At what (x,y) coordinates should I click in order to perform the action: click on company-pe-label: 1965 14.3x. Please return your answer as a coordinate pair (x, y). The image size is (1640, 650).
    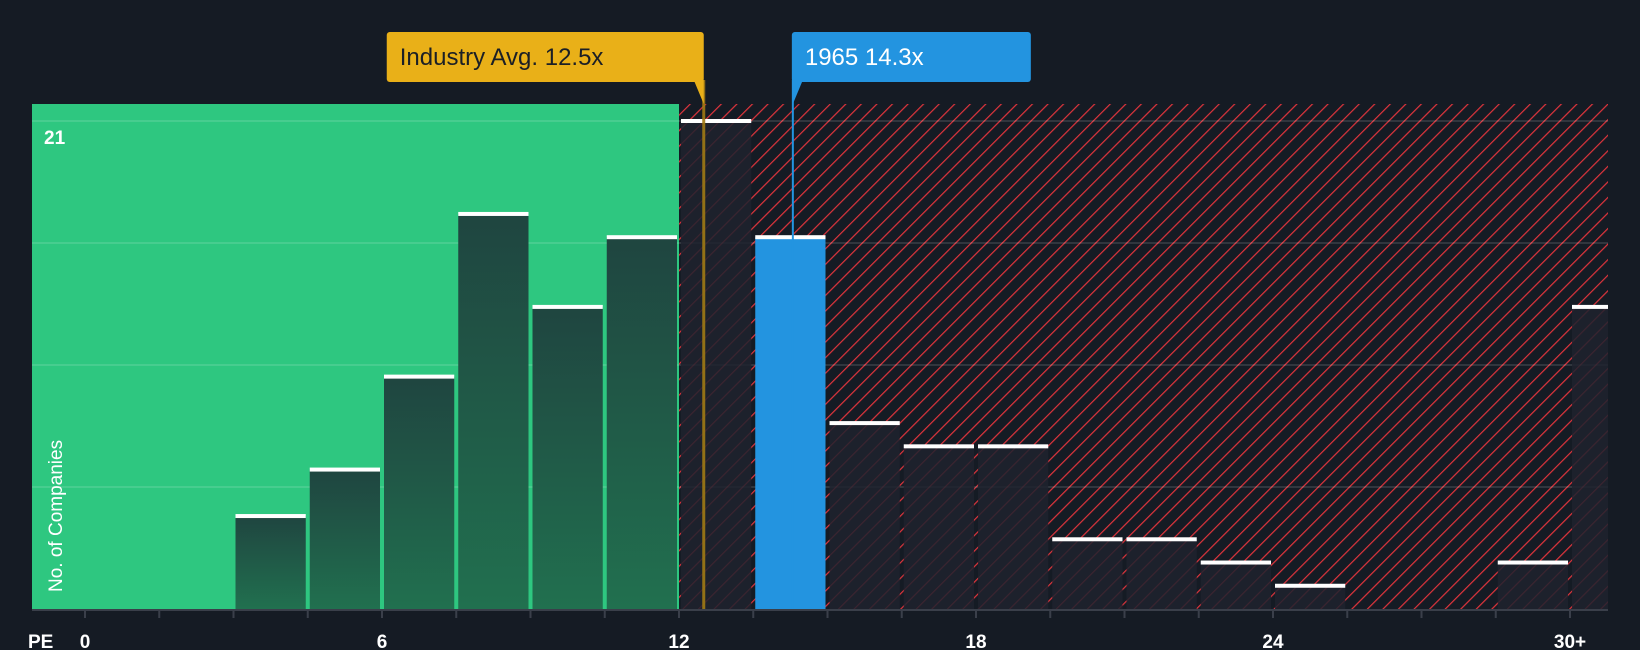
    Looking at the image, I should click on (864, 57).